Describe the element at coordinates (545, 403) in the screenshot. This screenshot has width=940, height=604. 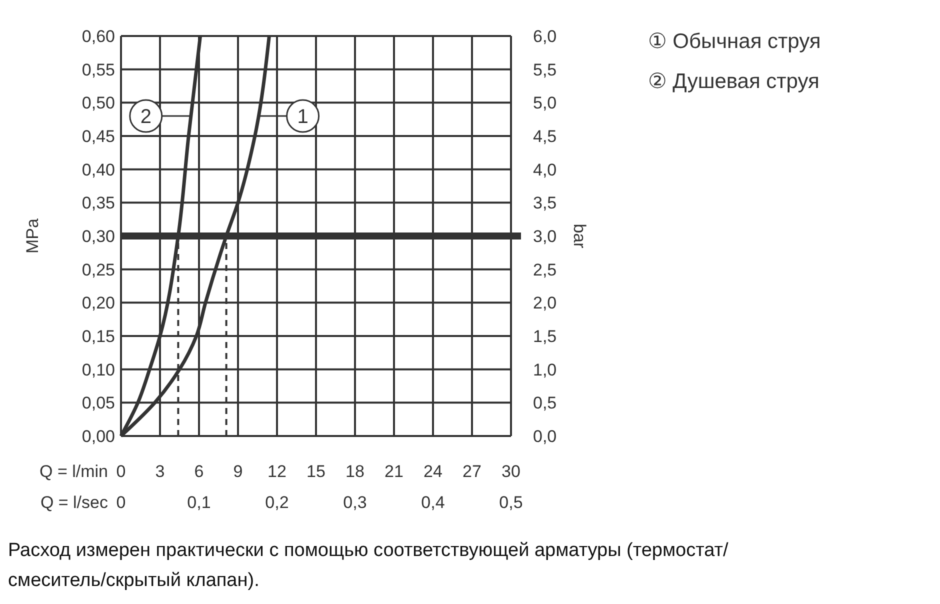
I see `y2-tick-label: 0,5` at that location.